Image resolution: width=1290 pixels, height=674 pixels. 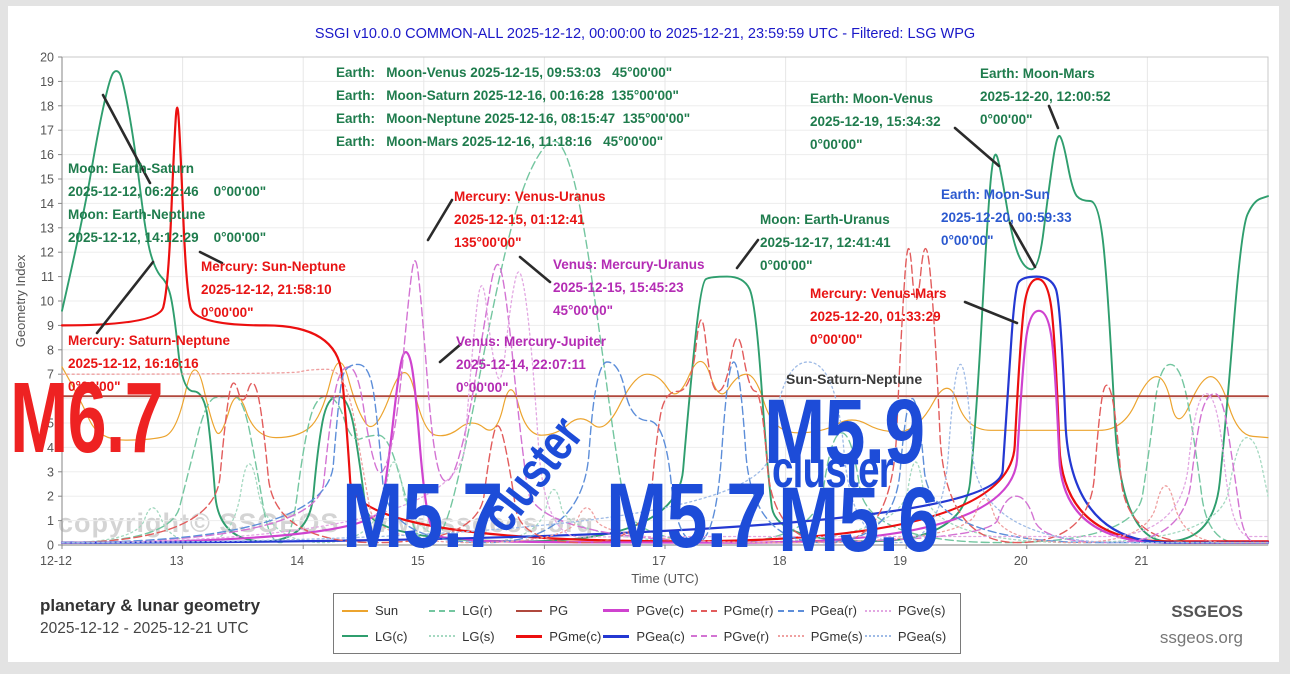 What do you see at coordinates (1207, 611) in the screenshot?
I see `brand-name: SSGEOS` at bounding box center [1207, 611].